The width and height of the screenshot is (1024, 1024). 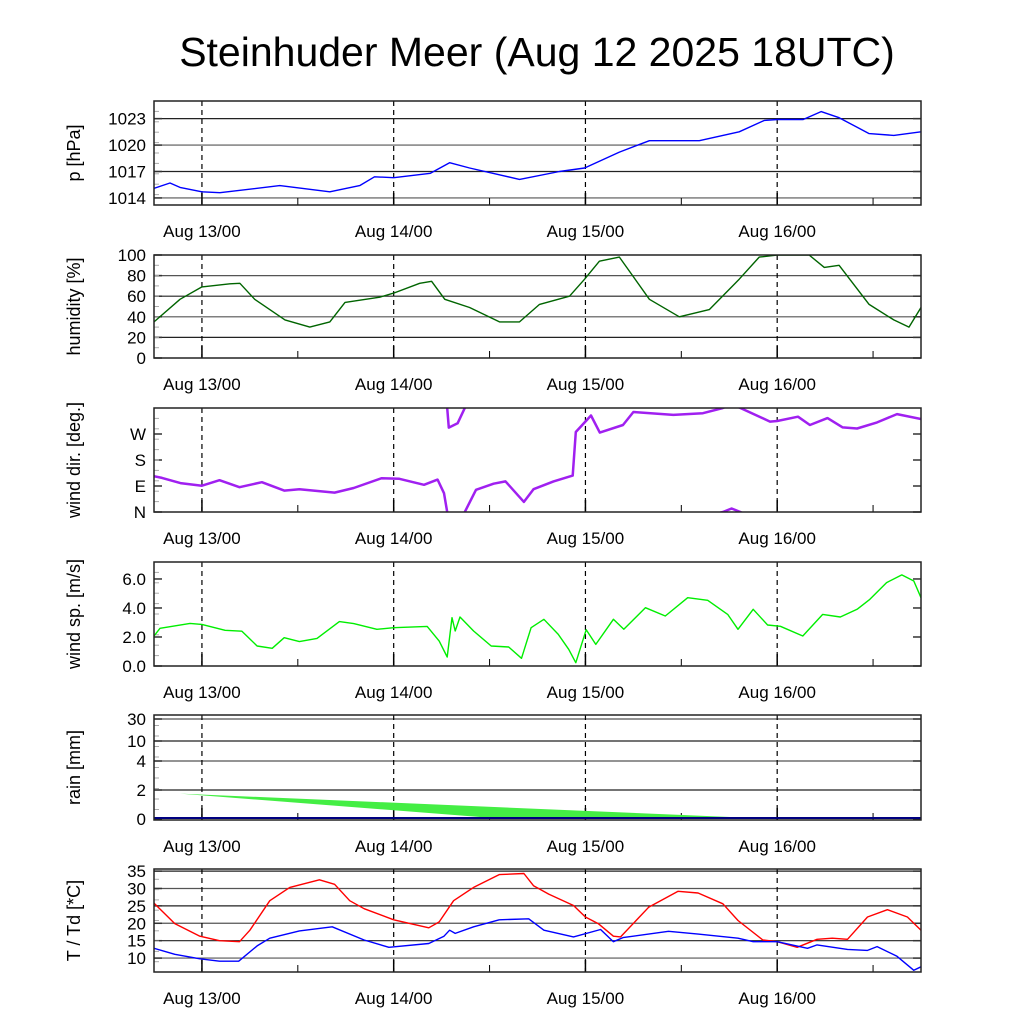 I want to click on y-tick-label: 60, so click(x=136, y=296).